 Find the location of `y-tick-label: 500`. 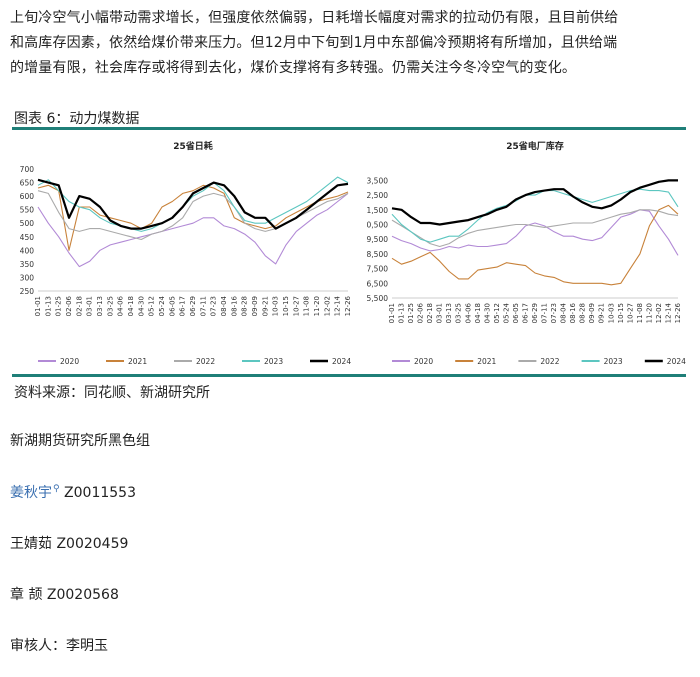

y-tick-label: 500 is located at coordinates (27, 223).